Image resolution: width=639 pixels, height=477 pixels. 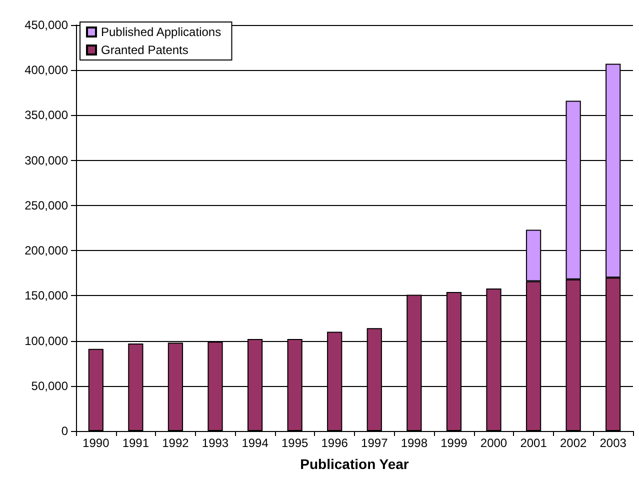 What do you see at coordinates (334, 443) in the screenshot?
I see `x-tick-label: 1996` at bounding box center [334, 443].